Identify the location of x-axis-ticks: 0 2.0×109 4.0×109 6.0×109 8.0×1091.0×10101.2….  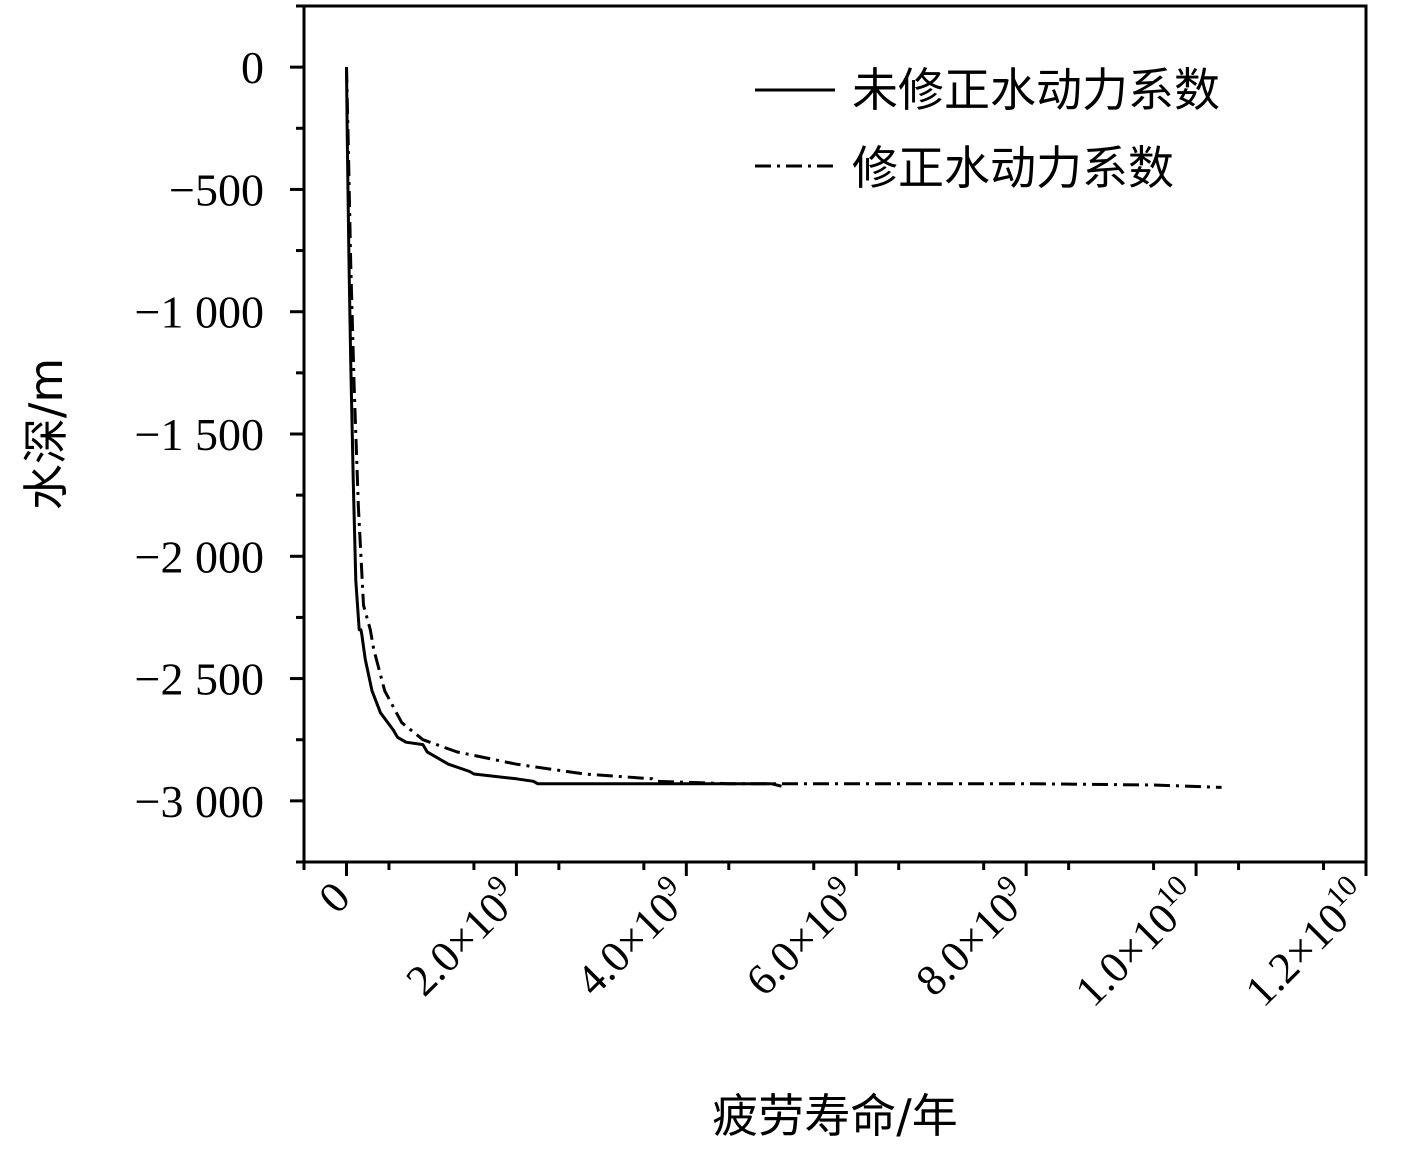
(840, 939).